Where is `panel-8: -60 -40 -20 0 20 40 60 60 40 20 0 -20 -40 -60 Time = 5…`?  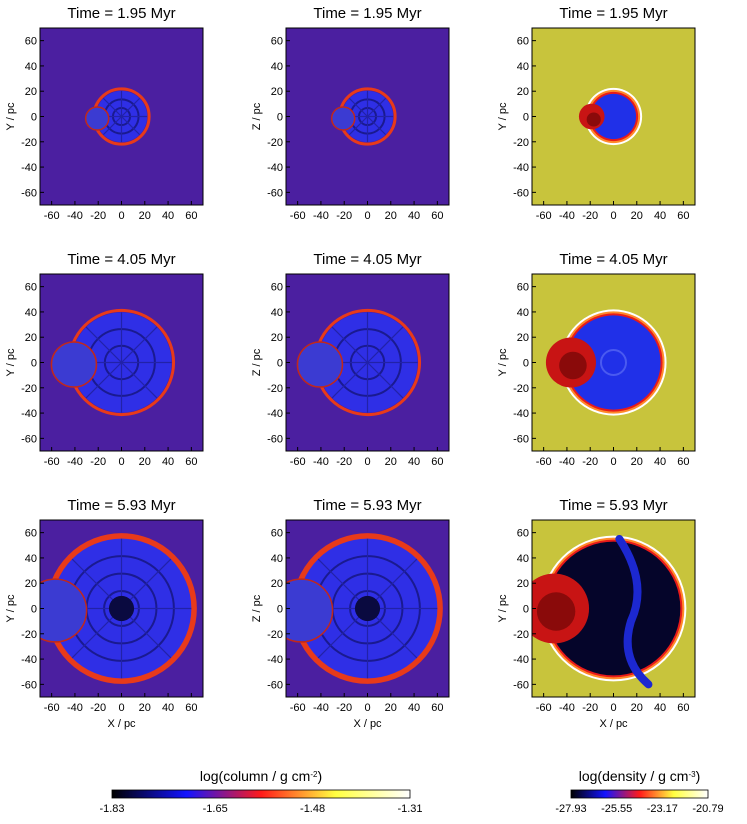
panel-8: -60 -40 -20 0 20 40 60 60 40 20 0 -20 -40 -60 Time = 5… is located at coordinates (350, 613).